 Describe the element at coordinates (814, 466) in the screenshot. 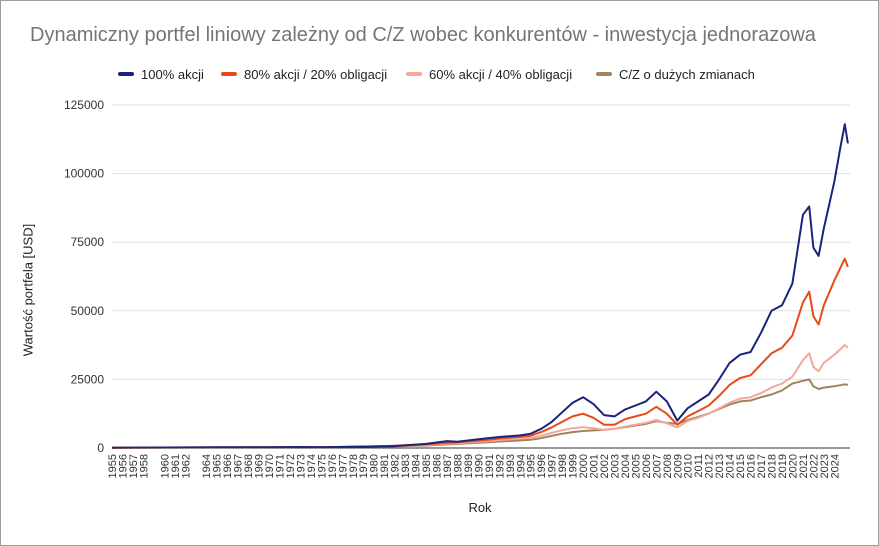

I see `x-tick-label: 2022` at that location.